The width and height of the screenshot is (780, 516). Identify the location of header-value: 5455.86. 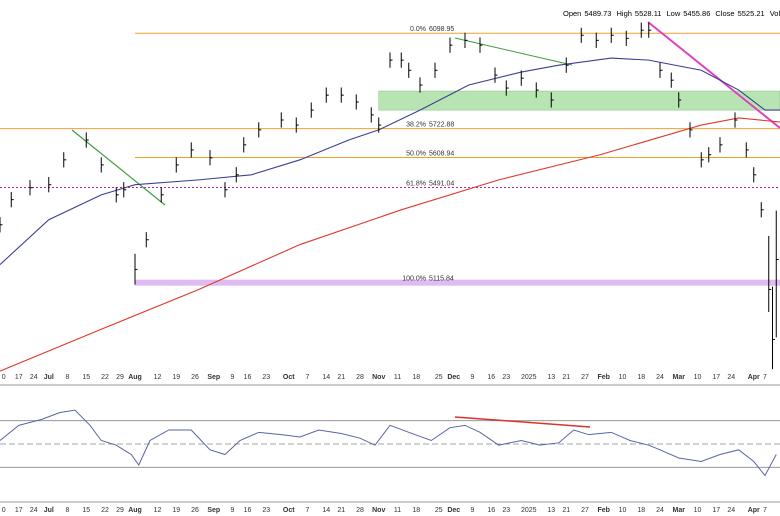
(696, 13).